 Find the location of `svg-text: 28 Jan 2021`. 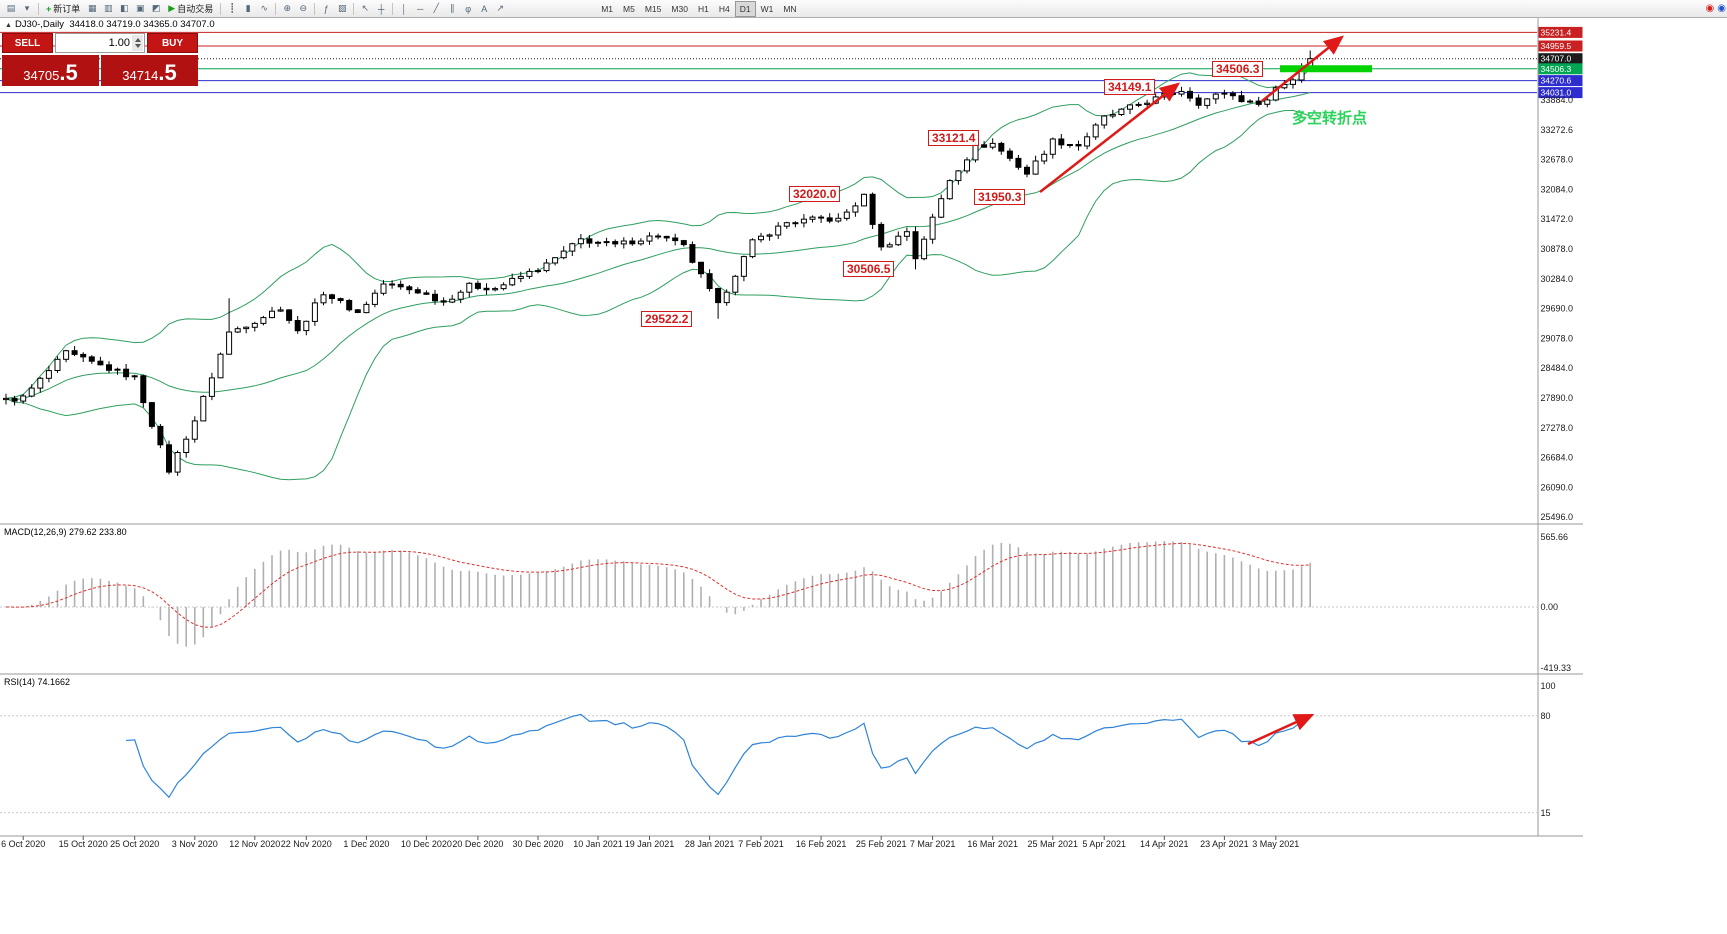

svg-text: 28 Jan 2021 is located at coordinates (710, 844).